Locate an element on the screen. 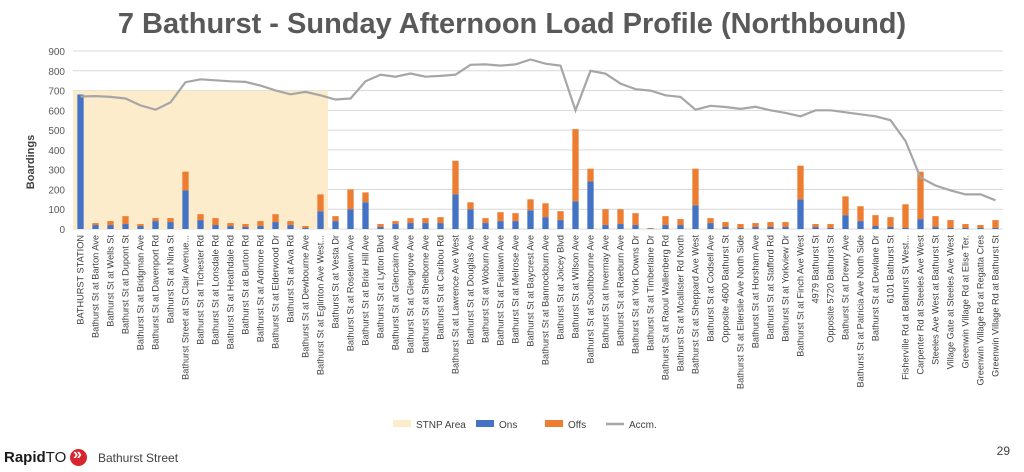 The height and width of the screenshot is (472, 1024). x-category-label: Bathurst St at Davenport Rd is located at coordinates (156, 292).